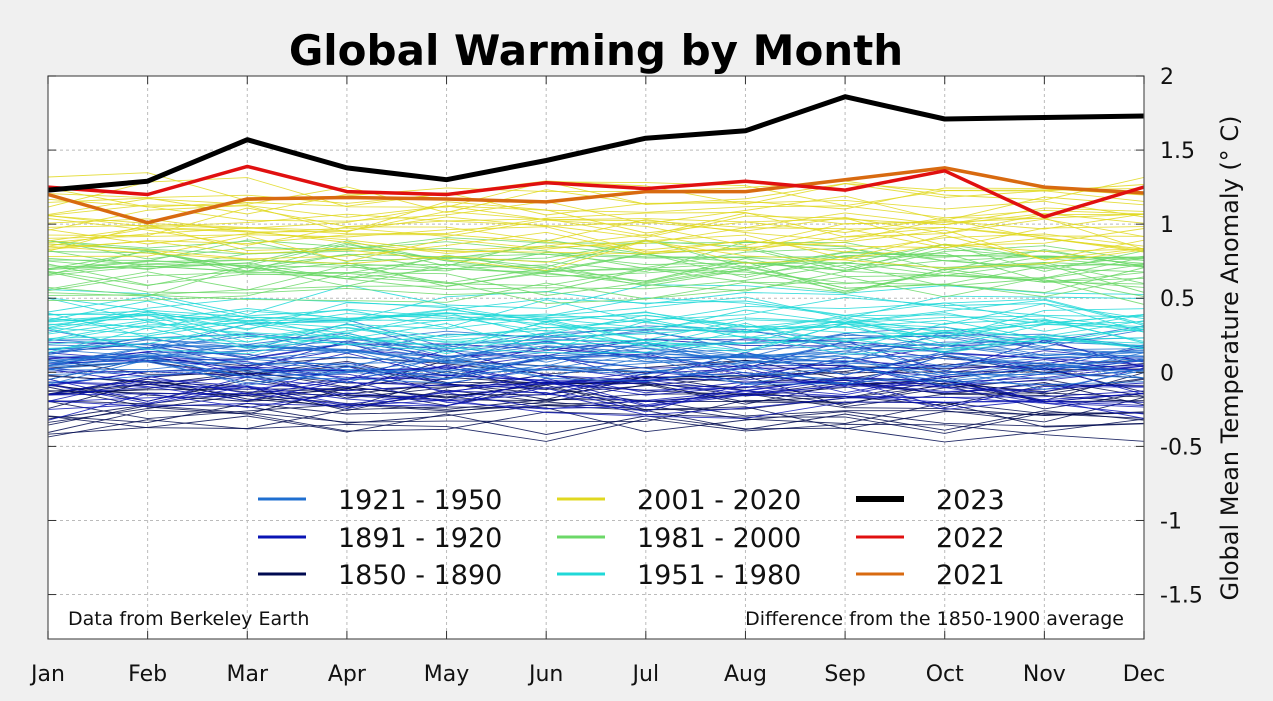  I want to click on legend-entry: 1951 - 1980, so click(679, 575).